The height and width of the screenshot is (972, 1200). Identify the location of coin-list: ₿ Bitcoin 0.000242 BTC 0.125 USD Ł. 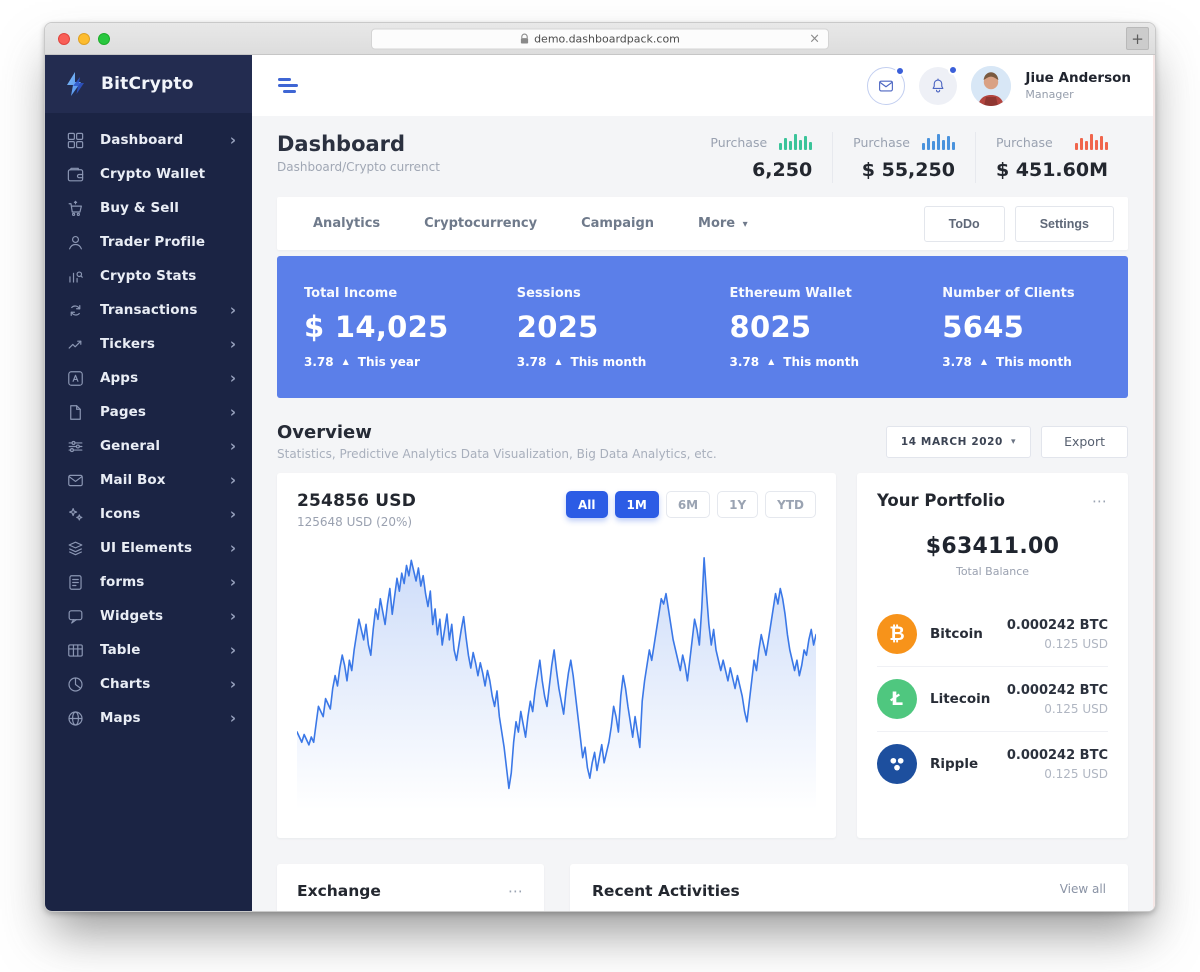
(992, 699).